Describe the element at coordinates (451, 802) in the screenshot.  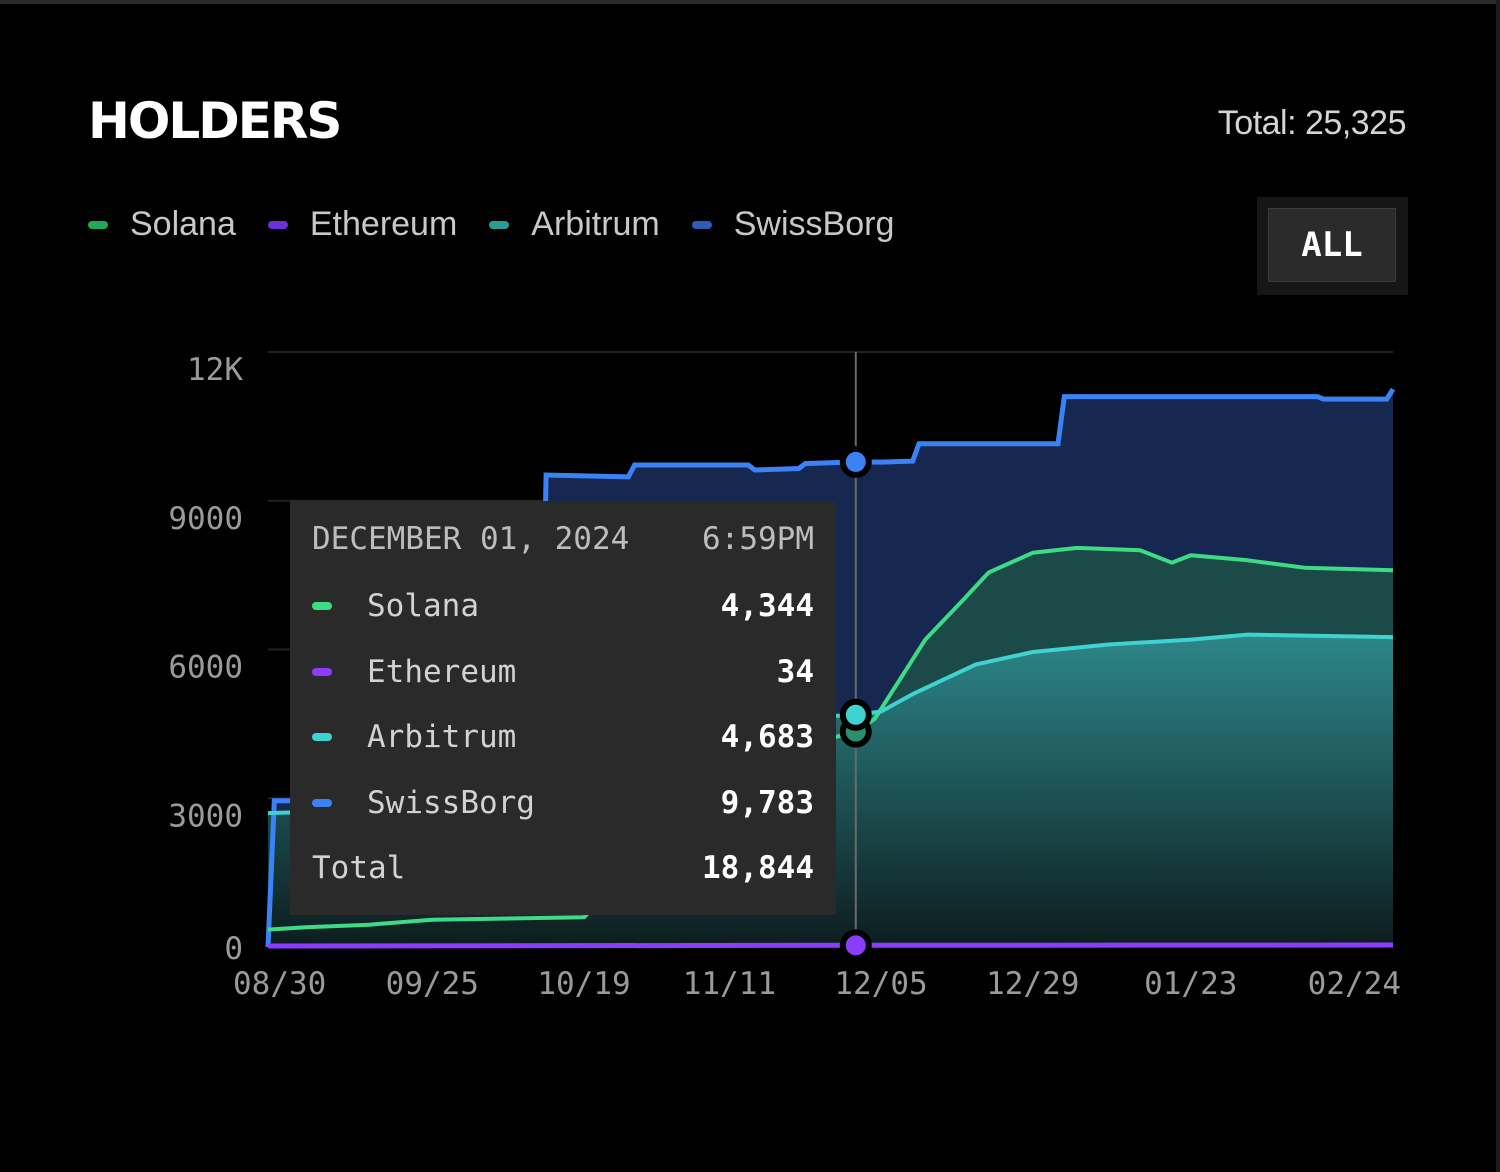
I see `tooltip-series-name: SwissBorg` at that location.